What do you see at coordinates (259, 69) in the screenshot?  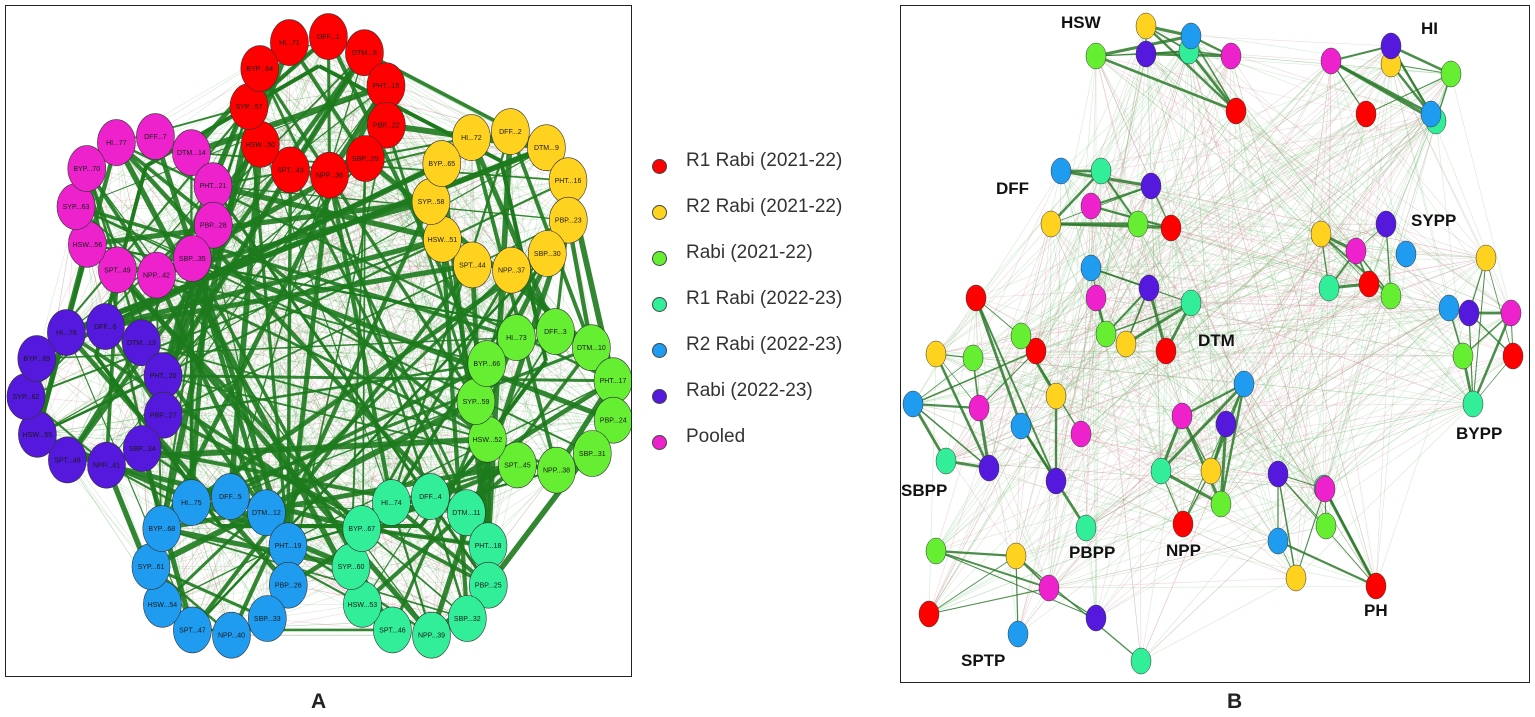 I see `node-label: BYP...64` at bounding box center [259, 69].